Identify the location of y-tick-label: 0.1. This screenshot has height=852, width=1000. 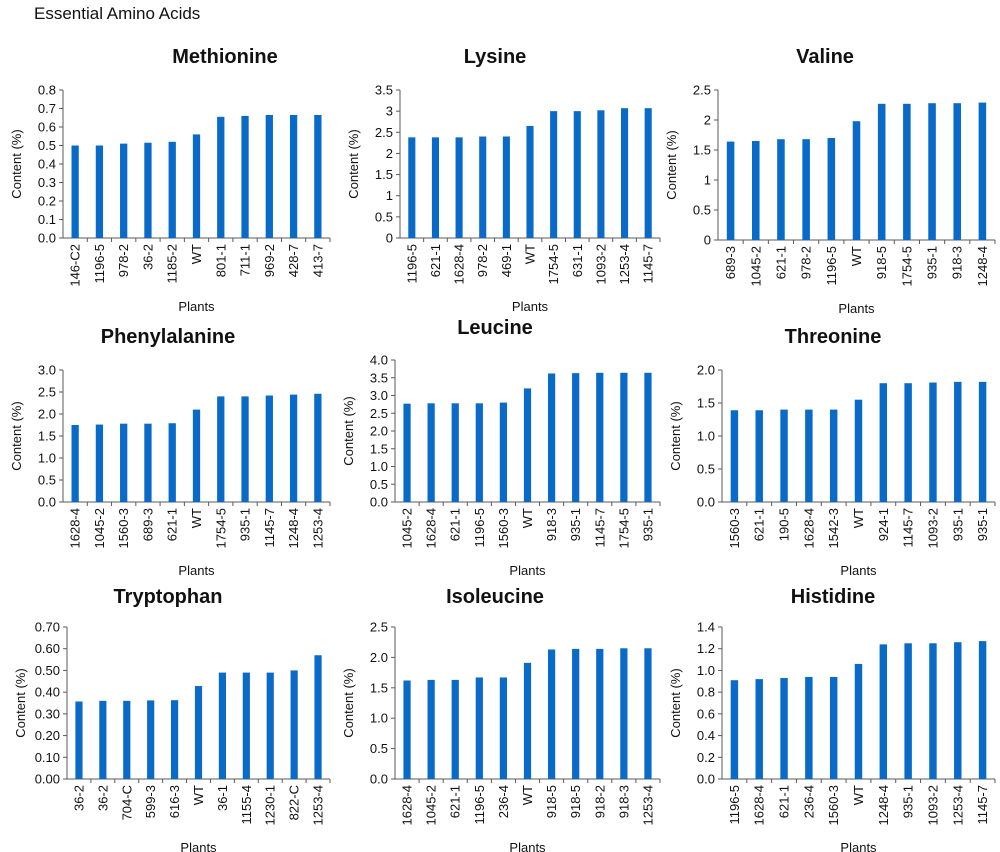
(47, 219).